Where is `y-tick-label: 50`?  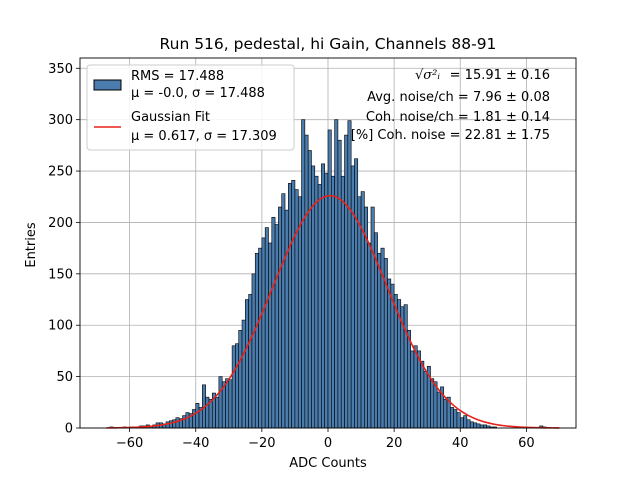 y-tick-label: 50 is located at coordinates (64, 377).